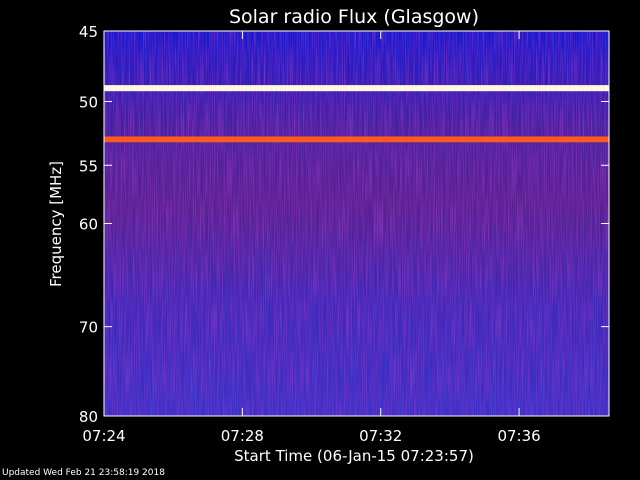 The width and height of the screenshot is (640, 480). I want to click on y-tick-label-80: 80, so click(88, 417).